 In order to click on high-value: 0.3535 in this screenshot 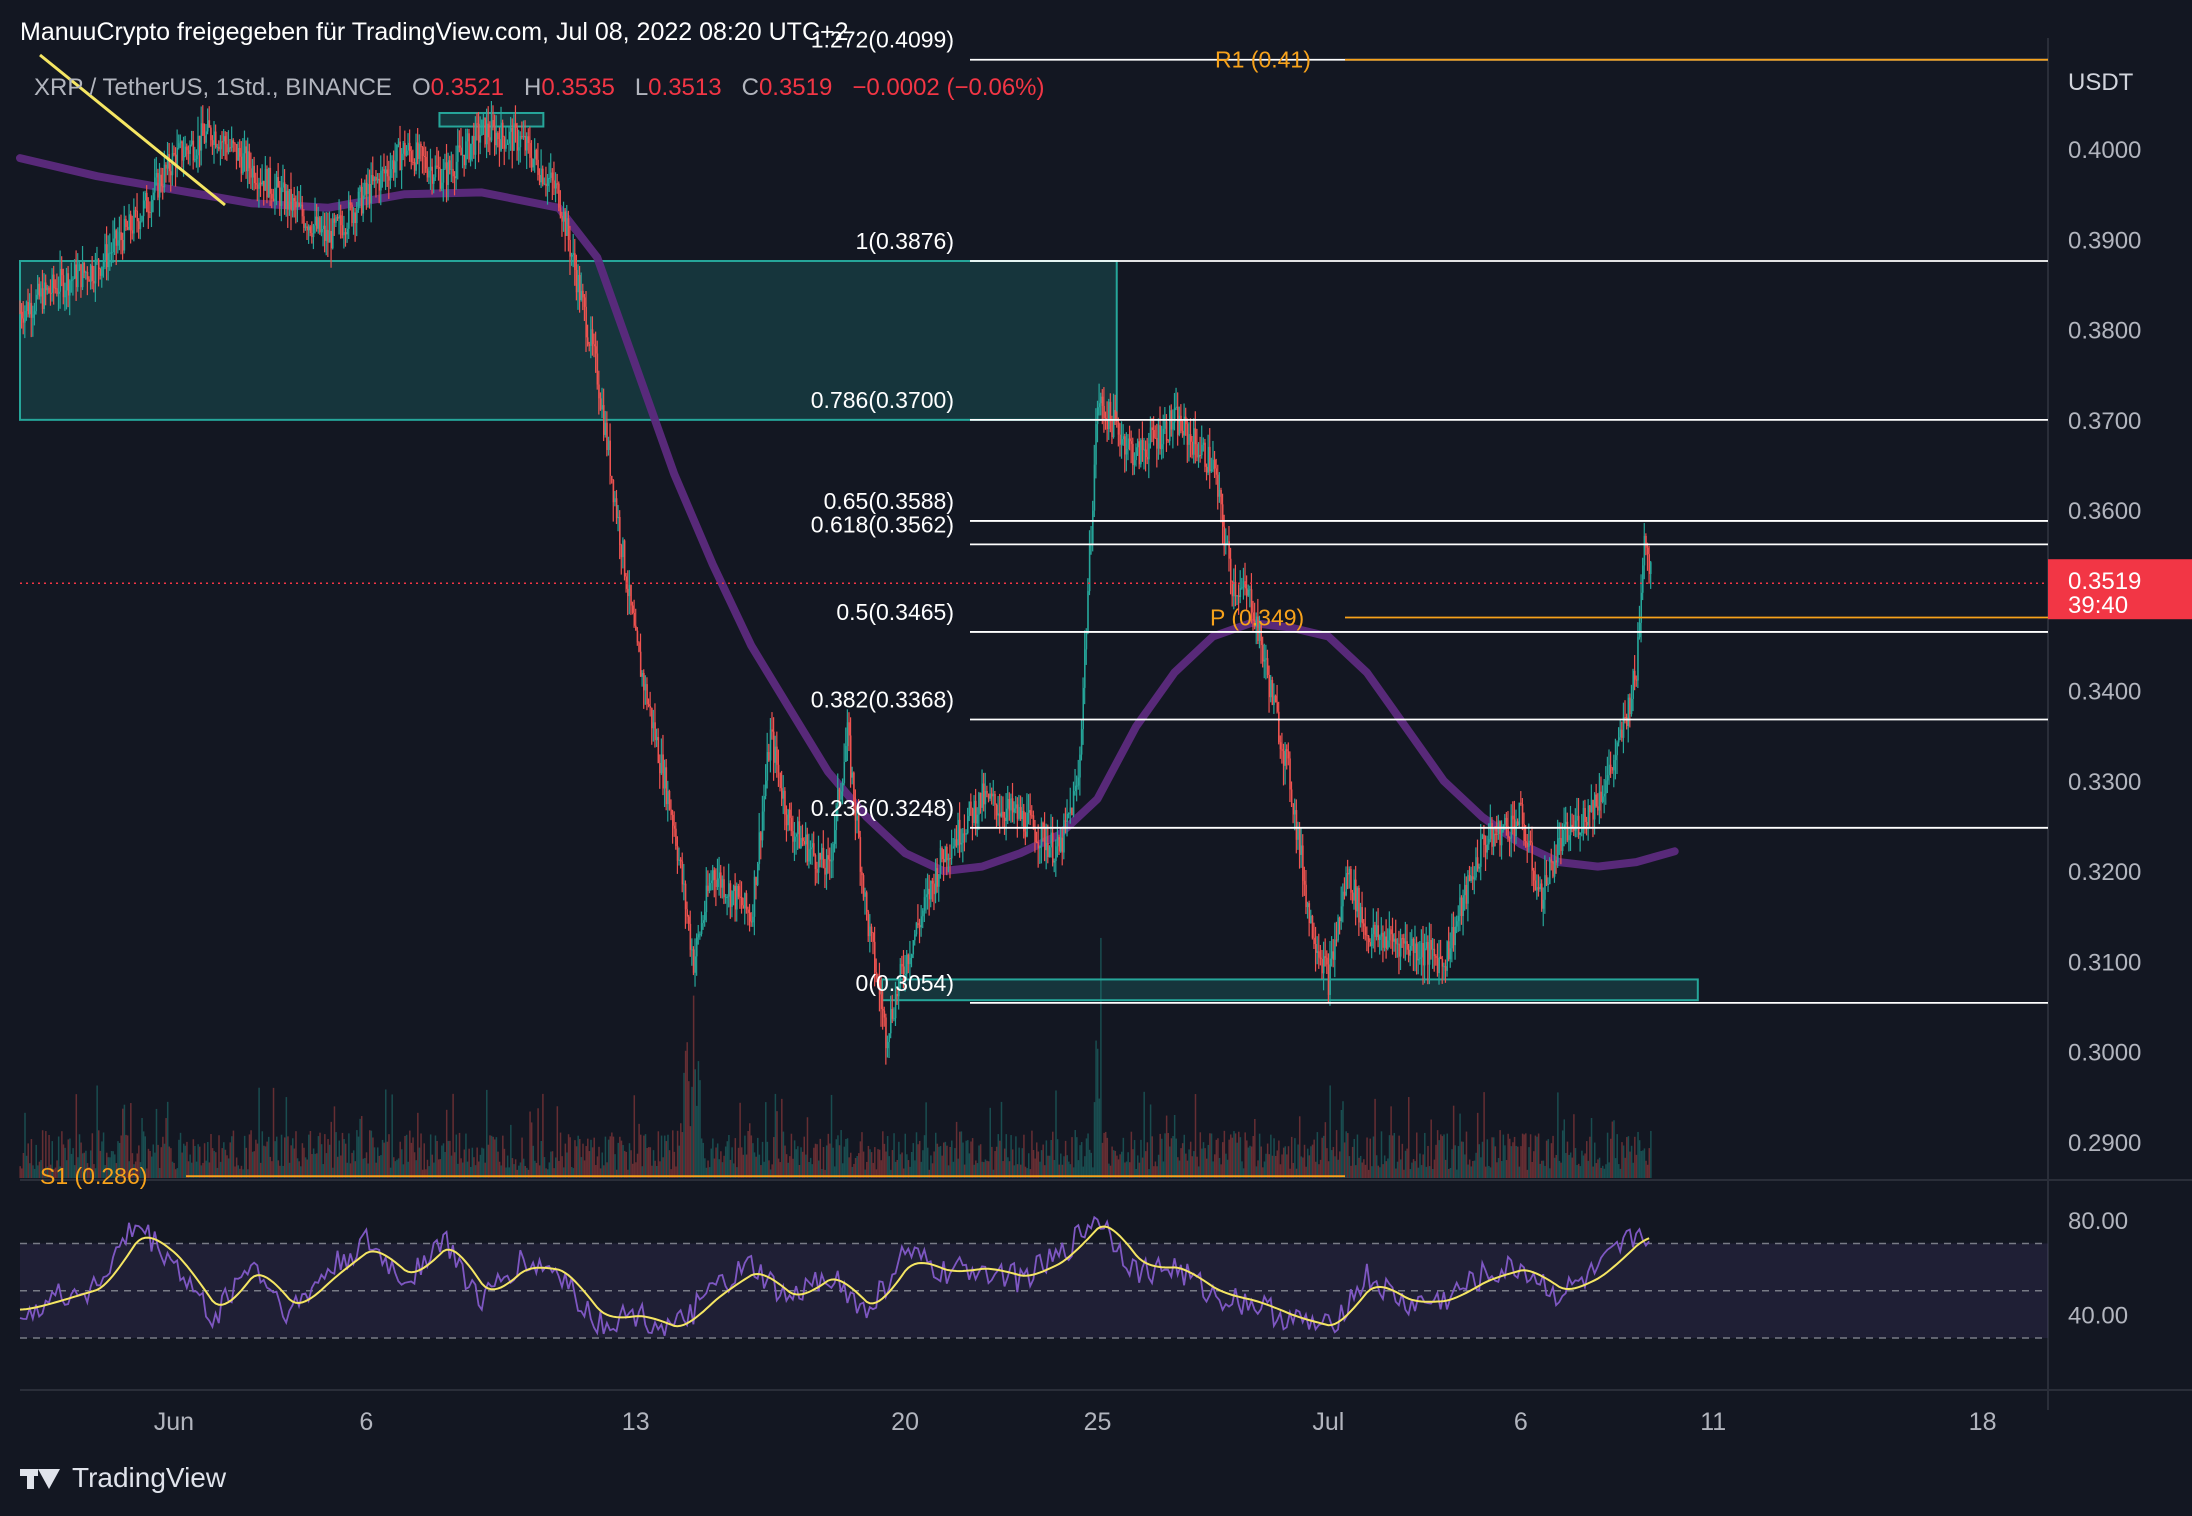, I will do `click(578, 87)`.